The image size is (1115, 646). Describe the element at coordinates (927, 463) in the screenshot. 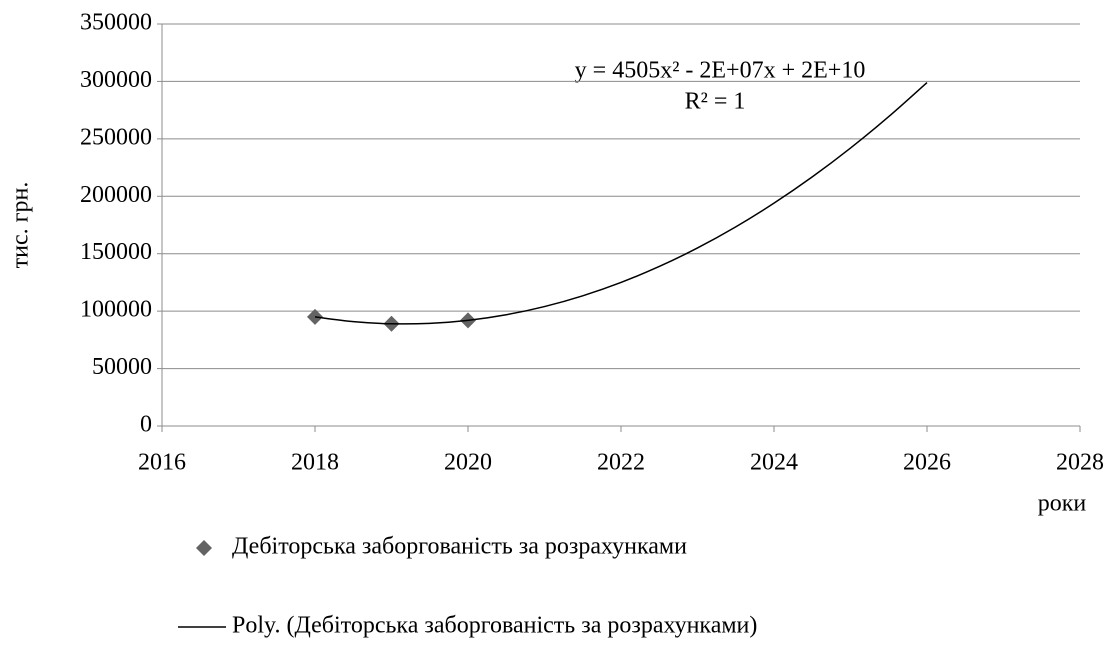

I see `x-tick-label: 2026` at that location.